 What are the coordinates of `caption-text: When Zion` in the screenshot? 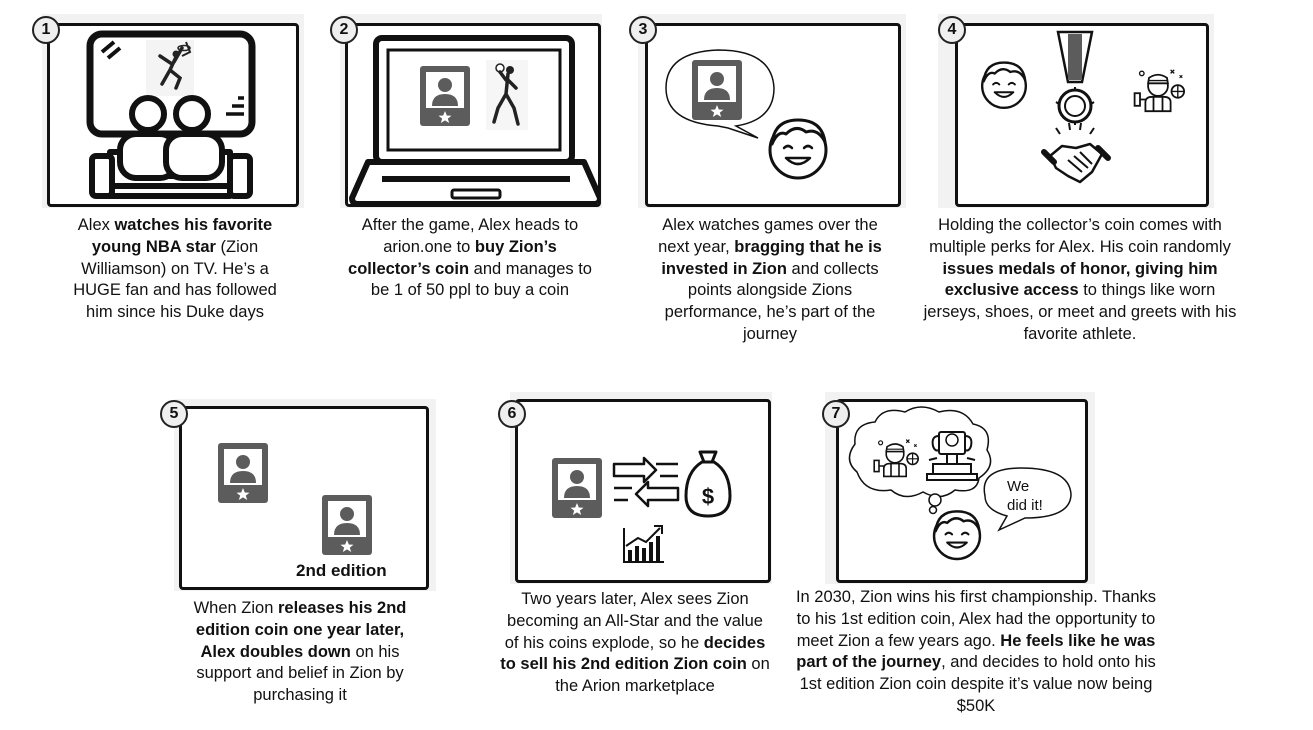 It's located at (235, 608).